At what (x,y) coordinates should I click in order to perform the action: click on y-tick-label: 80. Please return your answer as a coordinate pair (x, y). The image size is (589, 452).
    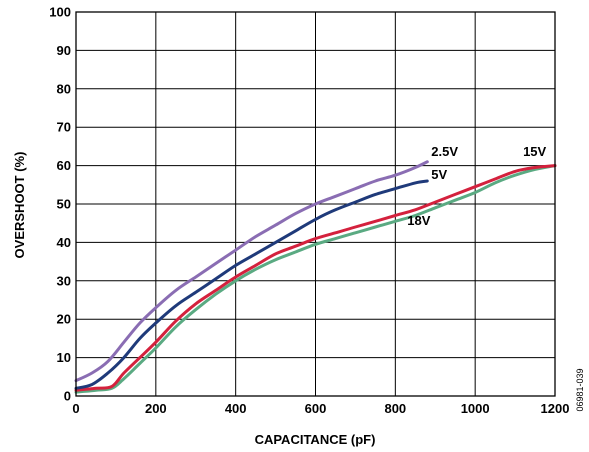
    Looking at the image, I should click on (64, 88).